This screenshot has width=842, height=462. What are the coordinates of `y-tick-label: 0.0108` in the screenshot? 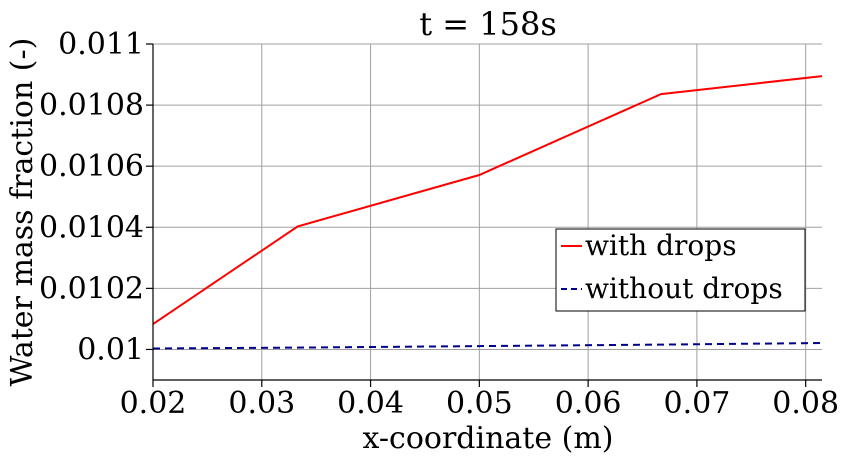 It's located at (91, 105).